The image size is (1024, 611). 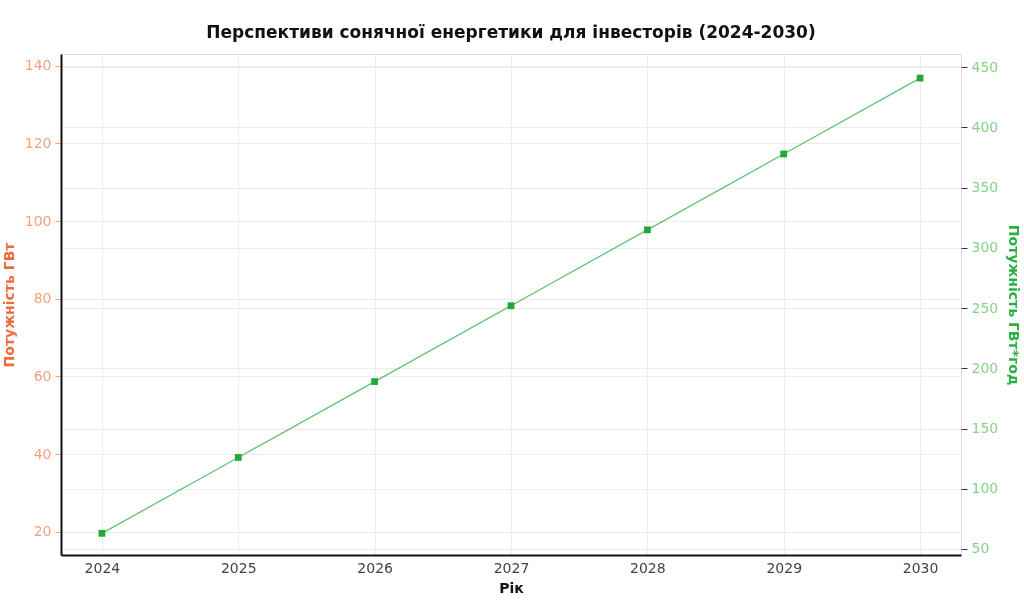 I want to click on x-tick-label: 2025, so click(x=238, y=567).